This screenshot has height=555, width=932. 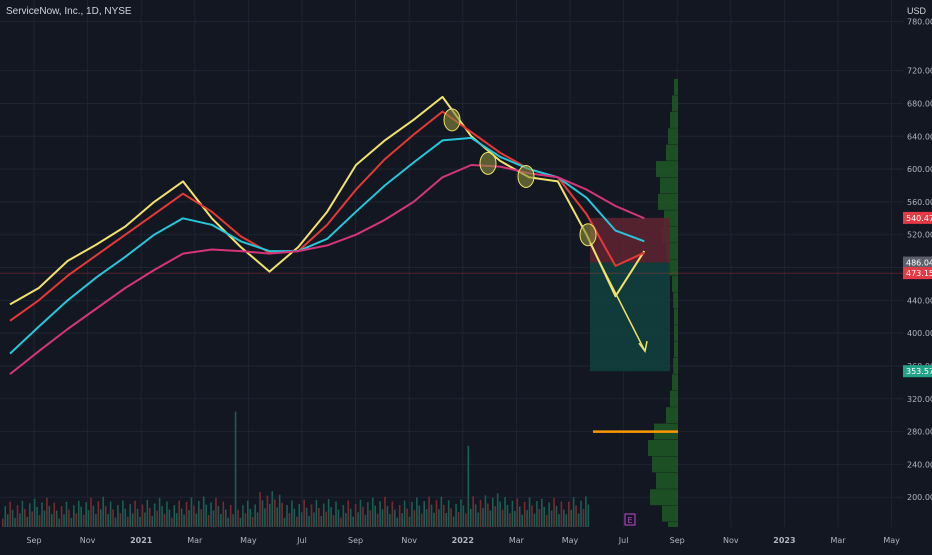 I want to click on price-tick-label: 440.00, so click(x=919, y=300).